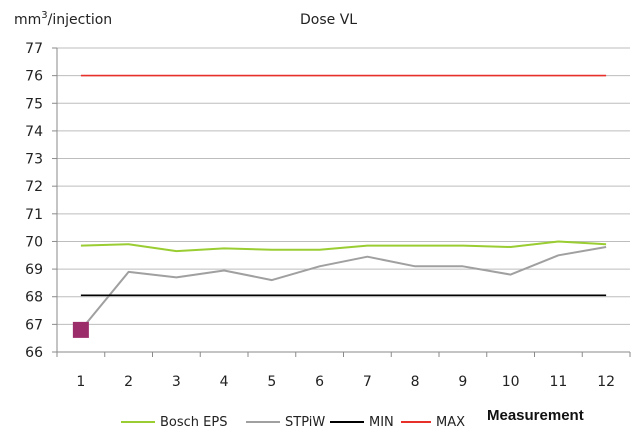  I want to click on y-tick-label: 71, so click(34, 215).